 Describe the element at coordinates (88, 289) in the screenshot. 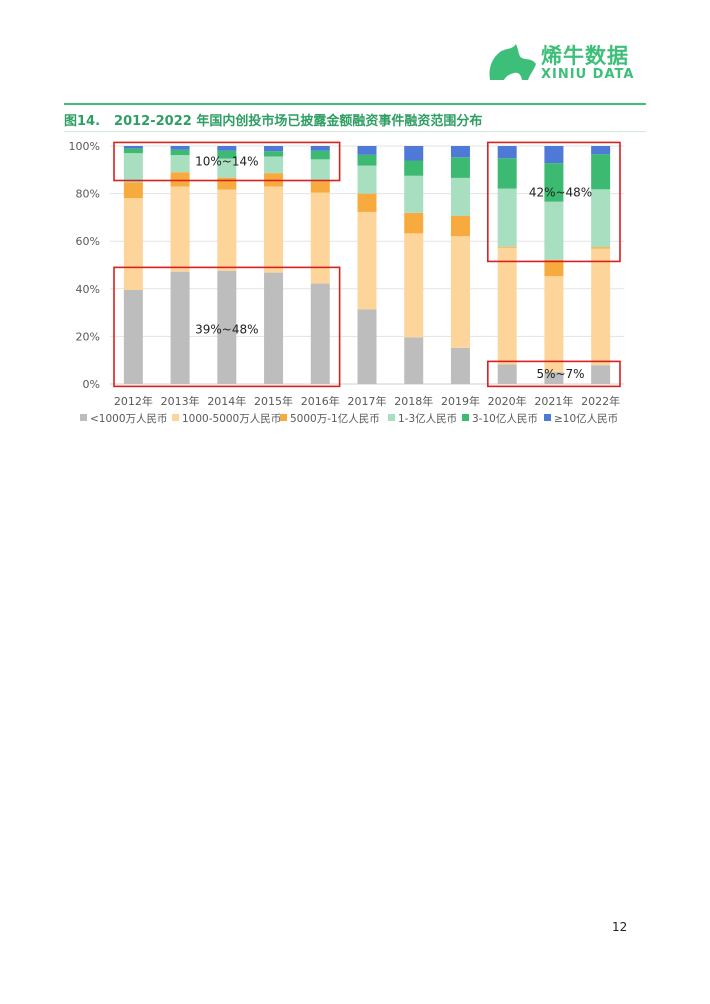

I see `y-tick-label: 40%` at that location.